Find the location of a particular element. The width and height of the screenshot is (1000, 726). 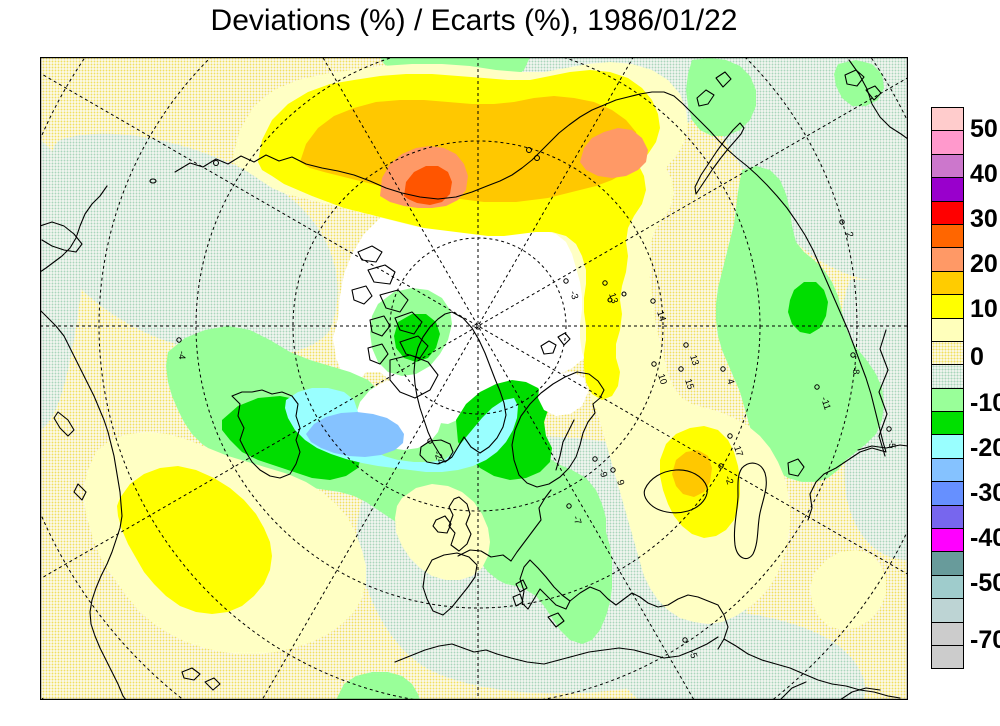

colorbar is located at coordinates (947, 388).